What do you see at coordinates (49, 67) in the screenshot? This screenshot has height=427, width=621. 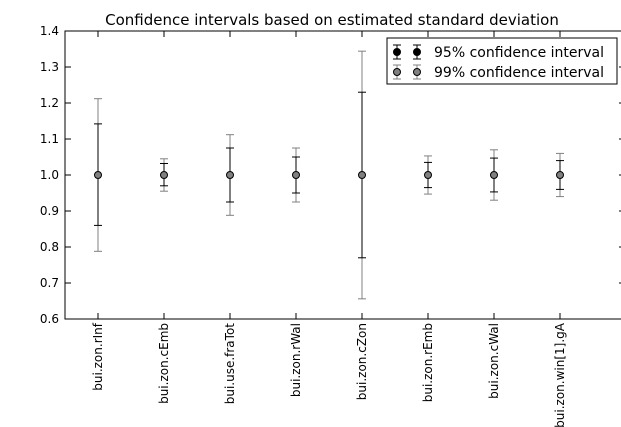 I see `y-tick-label: 1.3` at bounding box center [49, 67].